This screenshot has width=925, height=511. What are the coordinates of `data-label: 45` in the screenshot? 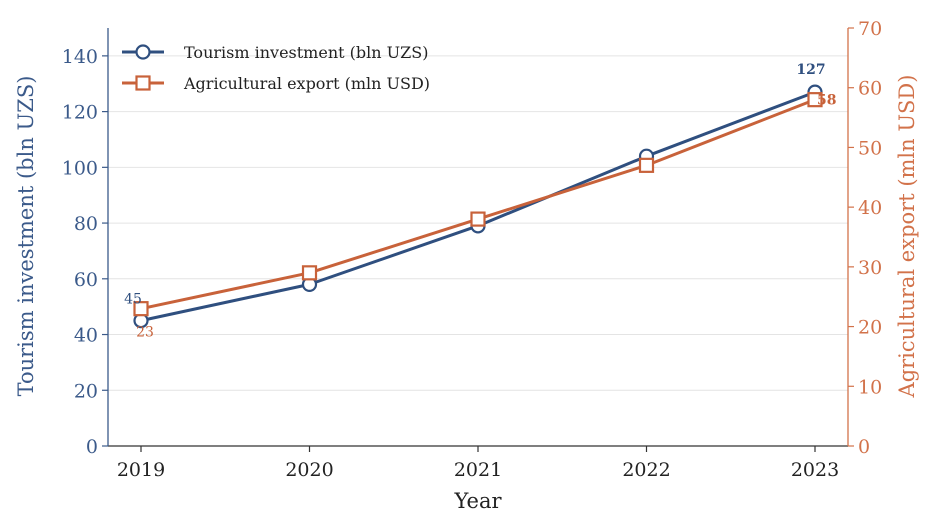 It's located at (133, 300).